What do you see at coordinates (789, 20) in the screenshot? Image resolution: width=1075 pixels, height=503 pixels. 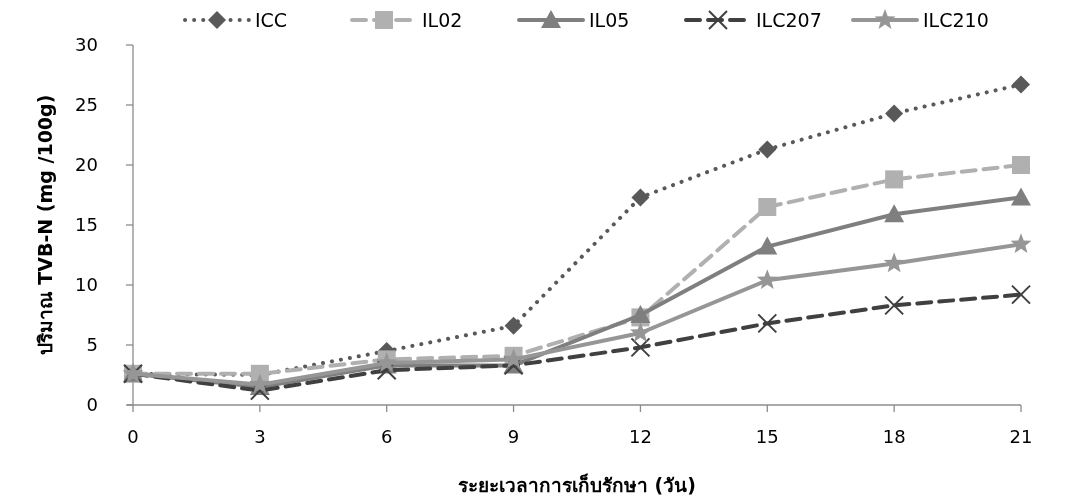 I see `legend-label: ILC207` at bounding box center [789, 20].